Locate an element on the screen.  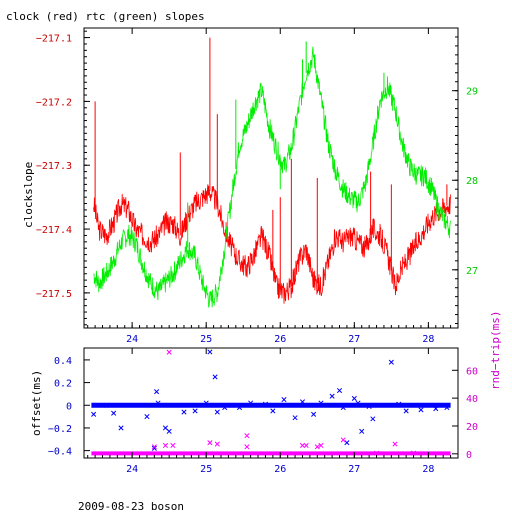
top-x-tick-label: 26 is located at coordinates (280, 339).